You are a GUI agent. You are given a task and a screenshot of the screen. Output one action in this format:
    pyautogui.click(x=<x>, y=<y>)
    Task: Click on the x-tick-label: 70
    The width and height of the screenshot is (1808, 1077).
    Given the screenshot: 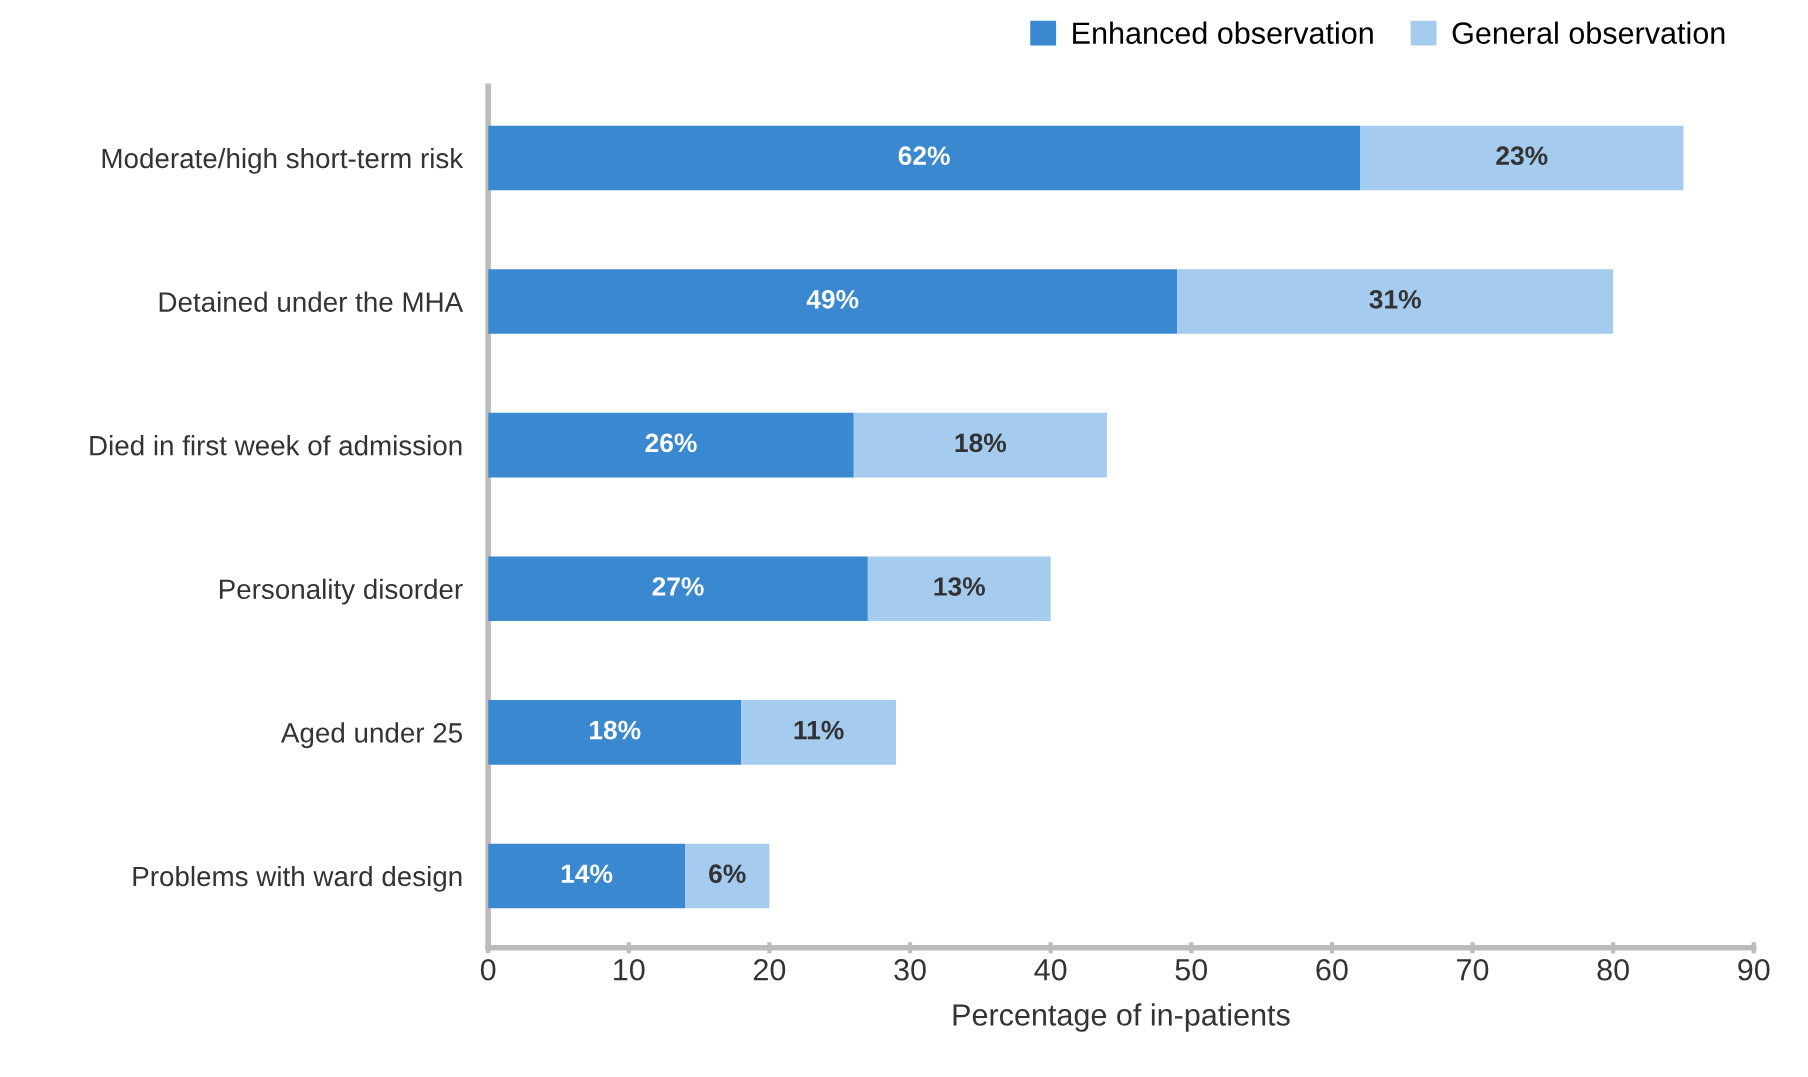 What is the action you would take?
    pyautogui.click(x=1473, y=969)
    